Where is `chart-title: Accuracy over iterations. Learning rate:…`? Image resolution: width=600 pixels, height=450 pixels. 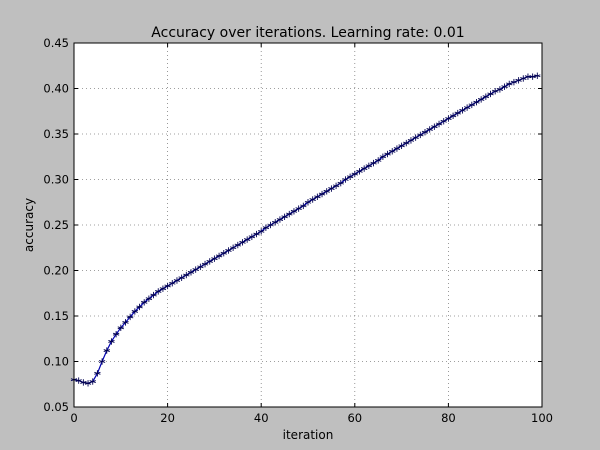 chart-title: Accuracy over iterations. Learning rate:… is located at coordinates (307, 33).